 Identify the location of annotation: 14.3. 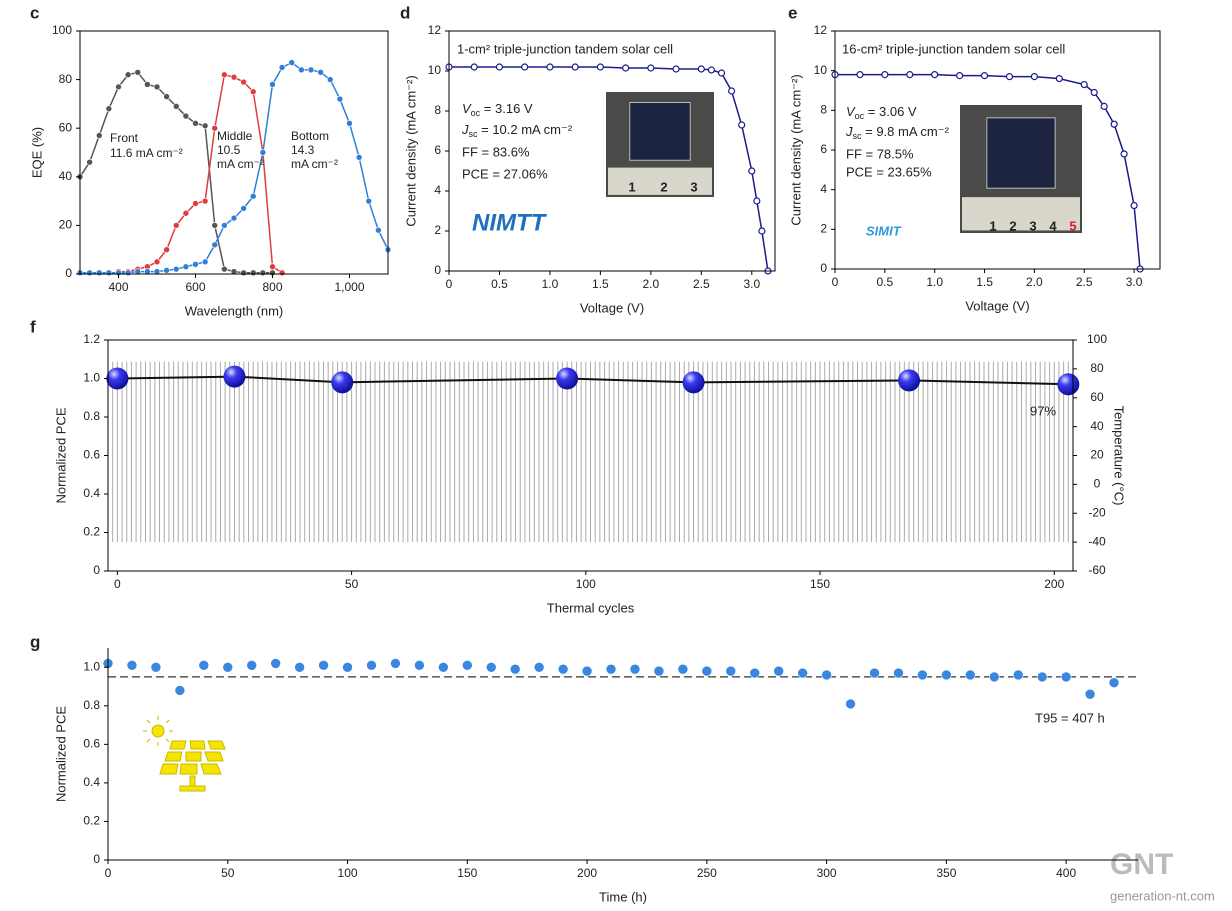
(303, 150).